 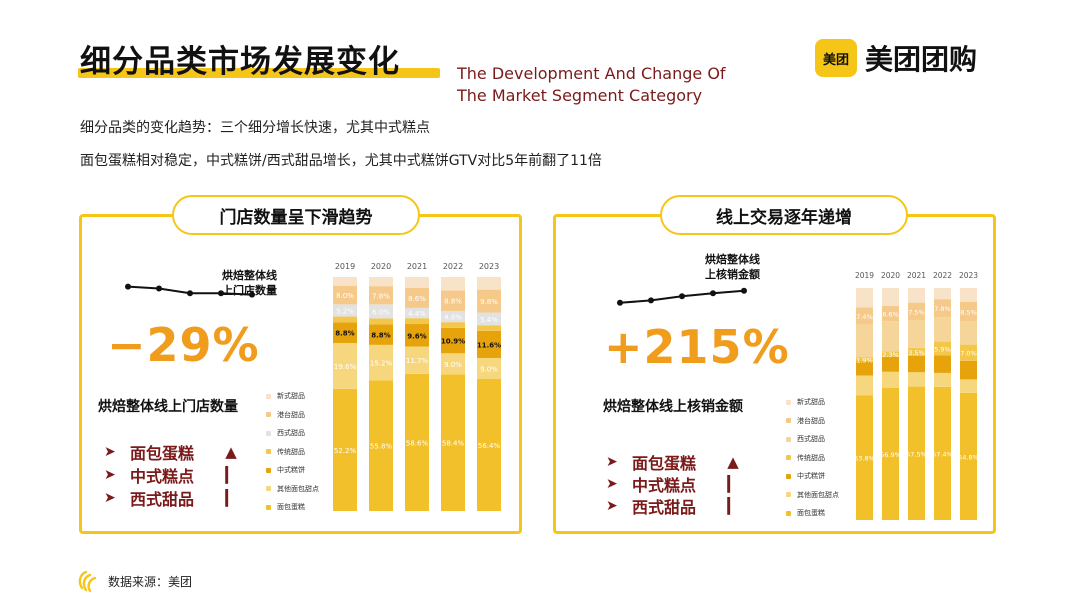 I want to click on flat-bar-icon: ▎, so click(x=733, y=506).